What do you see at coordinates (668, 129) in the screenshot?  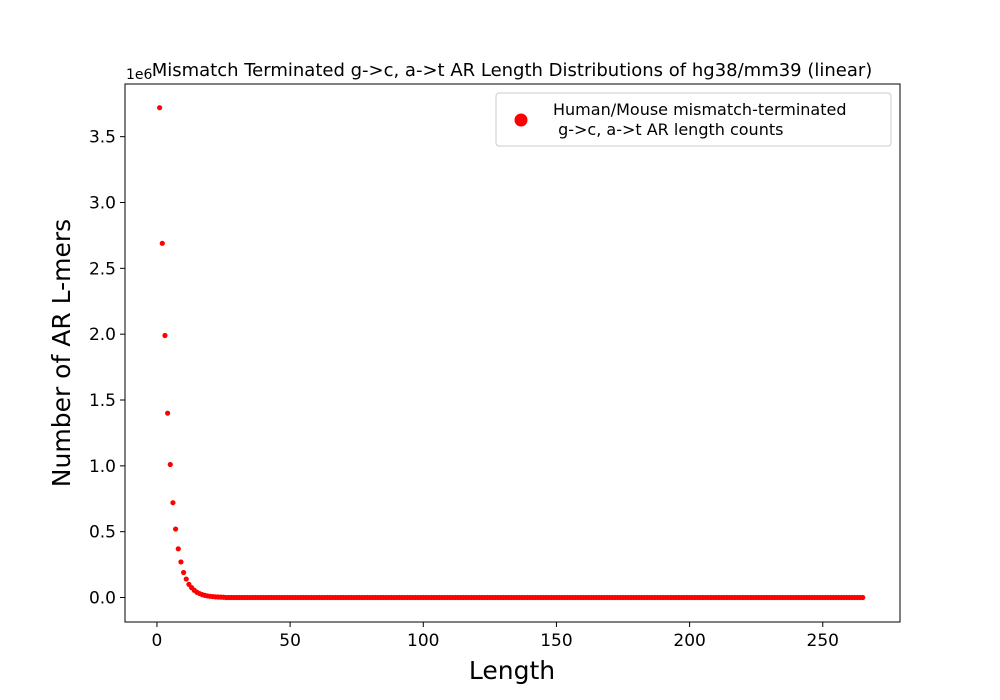 I see `legend-label-line: g->c, a->t AR length counts` at bounding box center [668, 129].